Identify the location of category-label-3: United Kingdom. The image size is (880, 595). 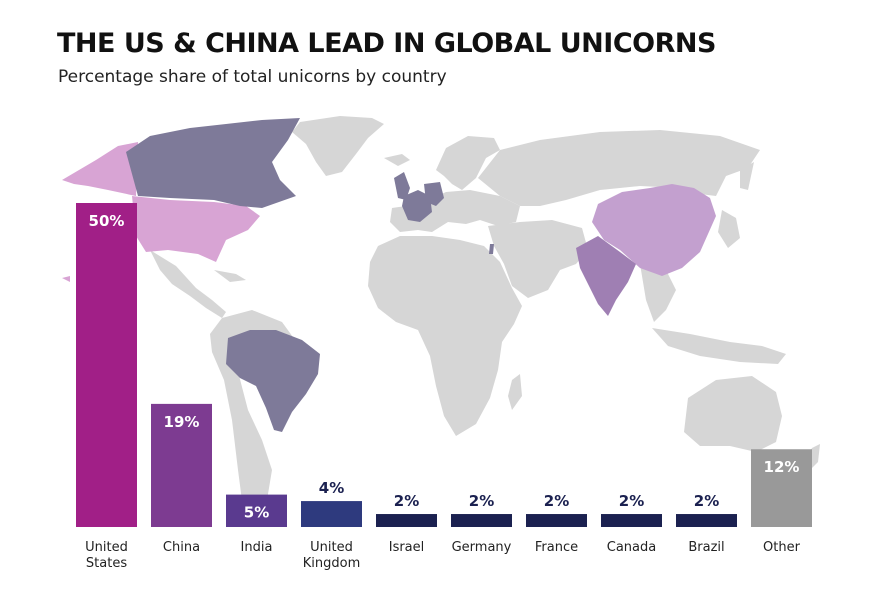
(332, 555).